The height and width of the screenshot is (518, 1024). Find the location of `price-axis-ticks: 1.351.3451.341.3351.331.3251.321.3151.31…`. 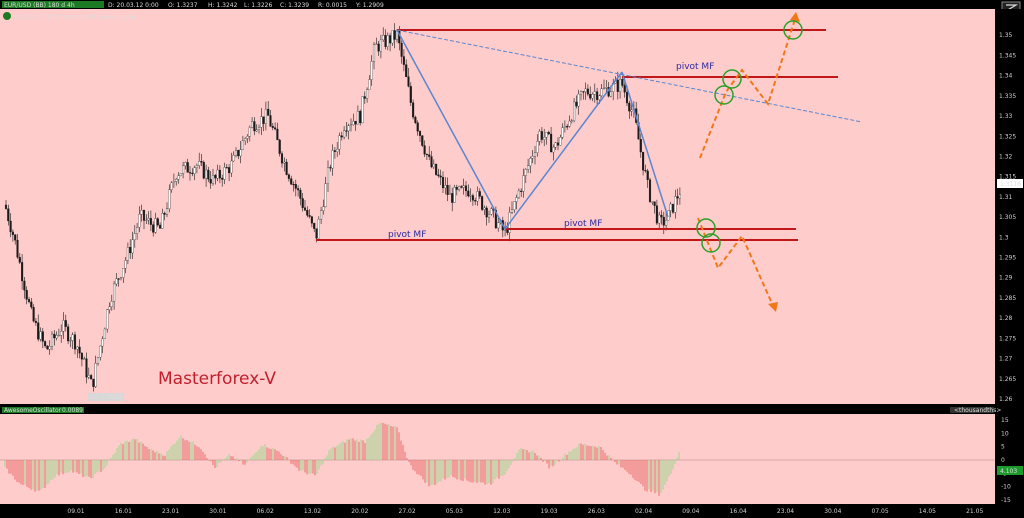

price-axis-ticks: 1.351.3451.341.3351.331.3251.321.3151.31… is located at coordinates (1007, 217).